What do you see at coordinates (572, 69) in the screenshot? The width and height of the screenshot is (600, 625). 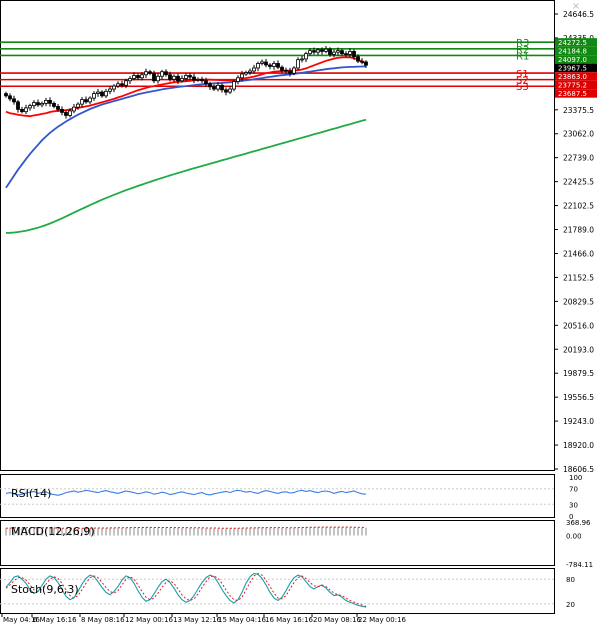 I see `price-label-text: 23967.5` at bounding box center [572, 69].